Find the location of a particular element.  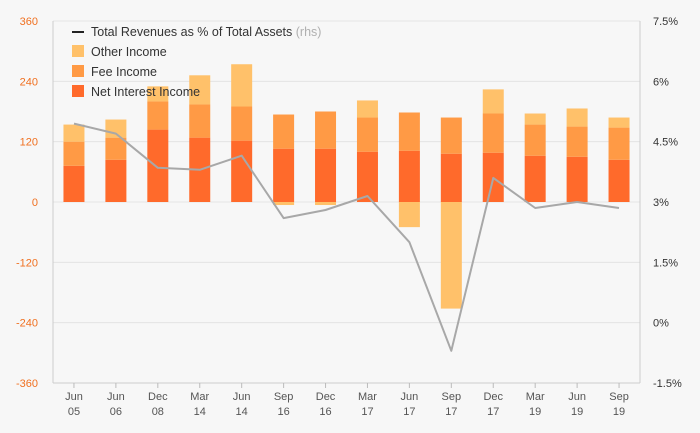

legend-label: Fee Income is located at coordinates (124, 72).